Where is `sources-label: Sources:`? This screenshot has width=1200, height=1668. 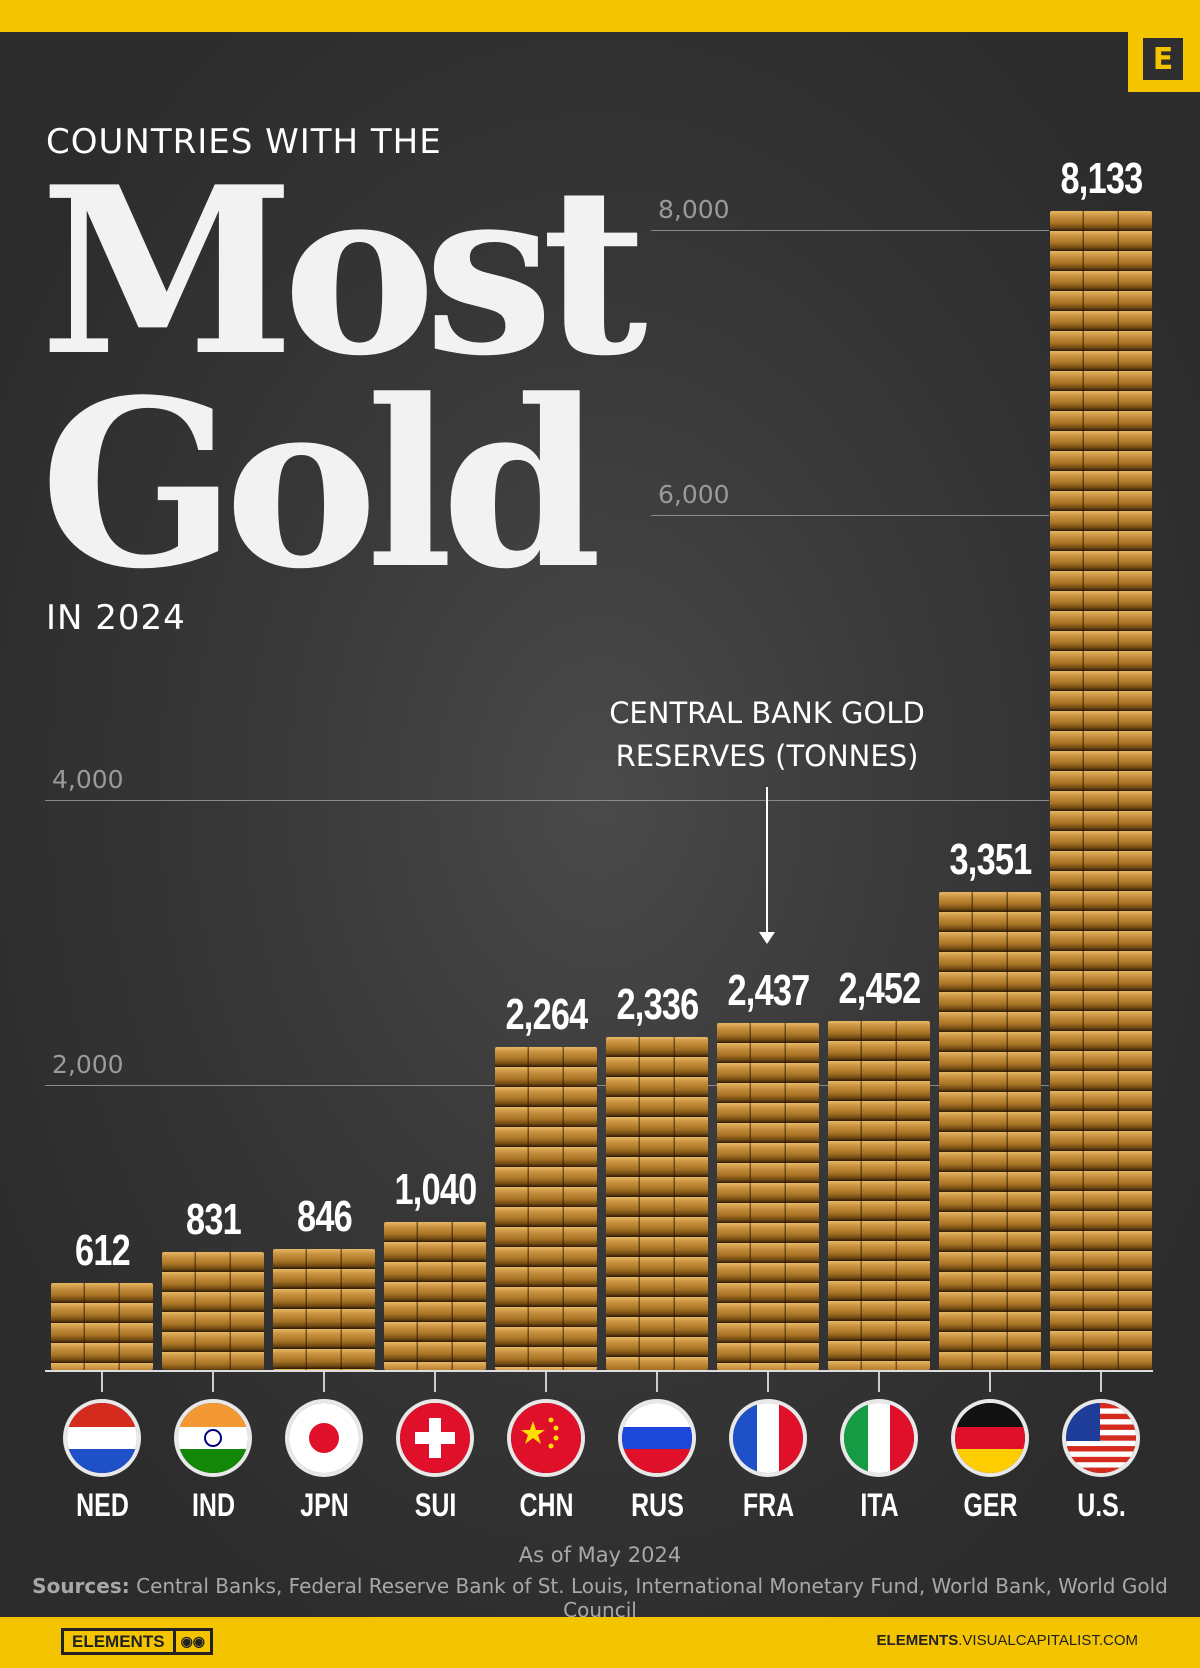 sources-label: Sources: is located at coordinates (81, 1586).